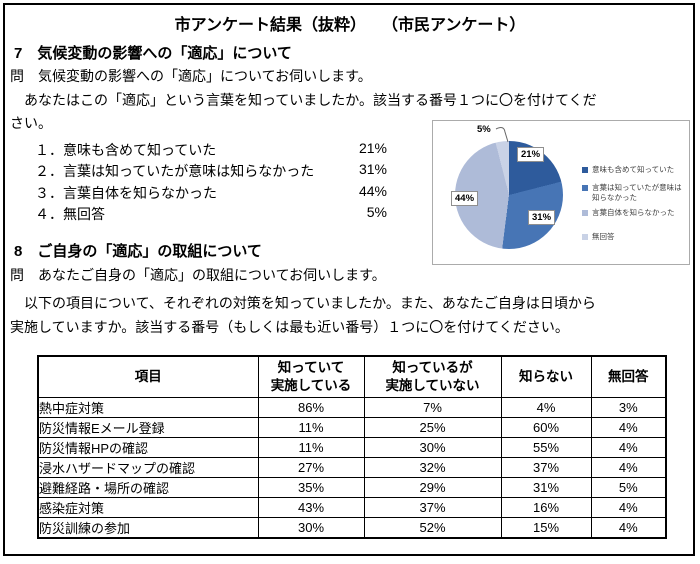 This screenshot has height=564, width=700. I want to click on option-label: ４．無回答, so click(70, 213).